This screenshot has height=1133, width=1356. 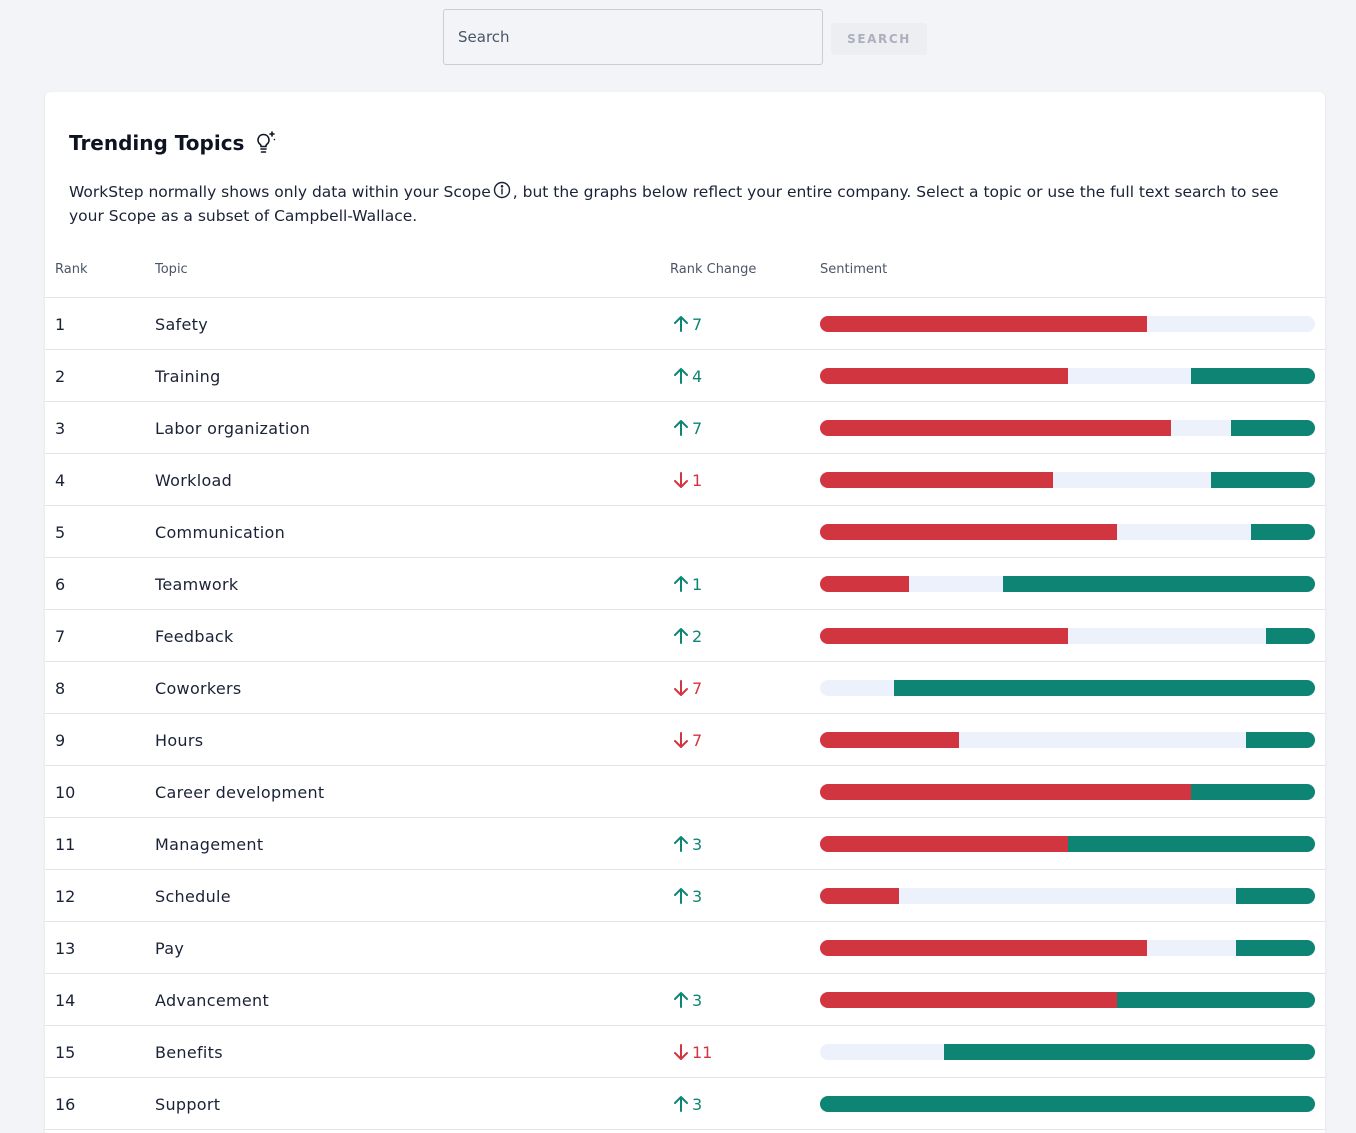 What do you see at coordinates (194, 636) in the screenshot?
I see `topic-cell: Feedback` at bounding box center [194, 636].